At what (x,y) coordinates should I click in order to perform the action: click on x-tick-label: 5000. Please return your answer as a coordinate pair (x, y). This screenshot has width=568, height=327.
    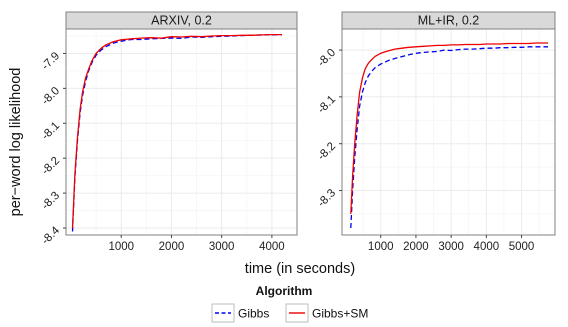
    Looking at the image, I should click on (522, 247).